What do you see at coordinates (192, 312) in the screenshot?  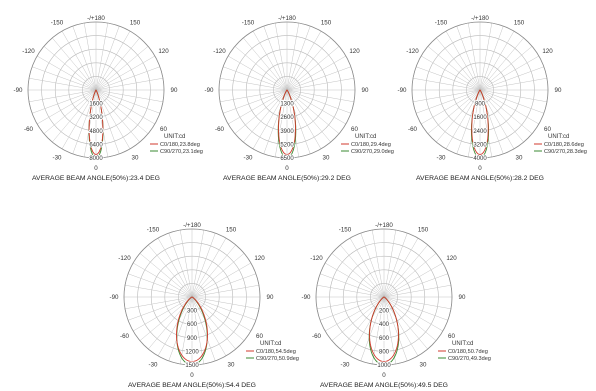 I see `radial-tick-label: 300` at bounding box center [192, 312].